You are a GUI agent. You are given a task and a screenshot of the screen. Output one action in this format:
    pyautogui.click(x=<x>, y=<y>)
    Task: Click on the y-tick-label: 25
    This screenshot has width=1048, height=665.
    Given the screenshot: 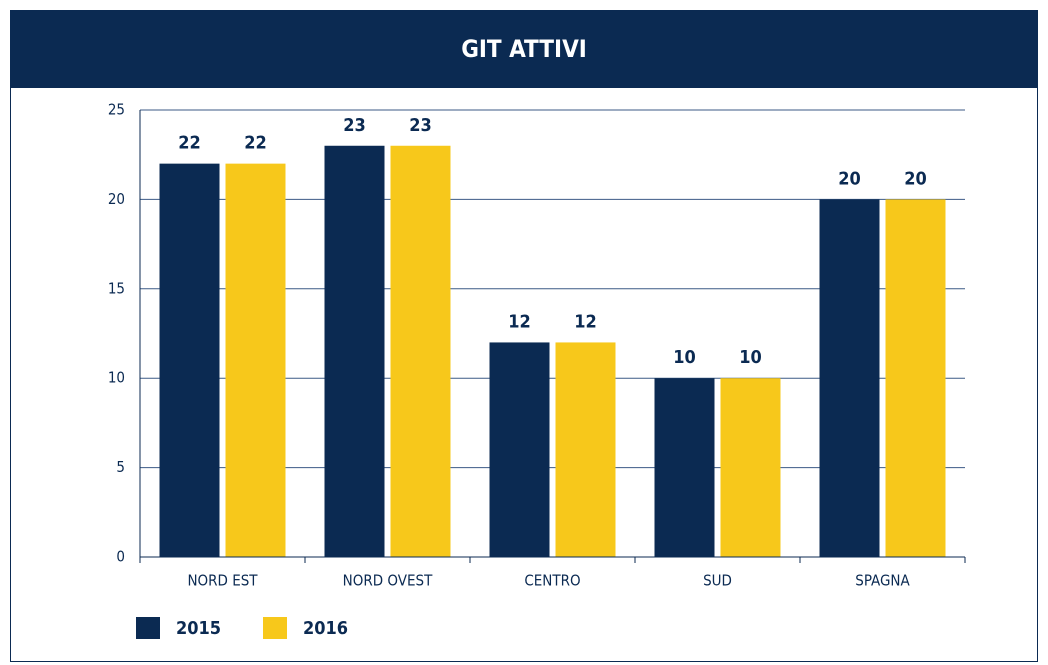 What is the action you would take?
    pyautogui.click(x=116, y=110)
    